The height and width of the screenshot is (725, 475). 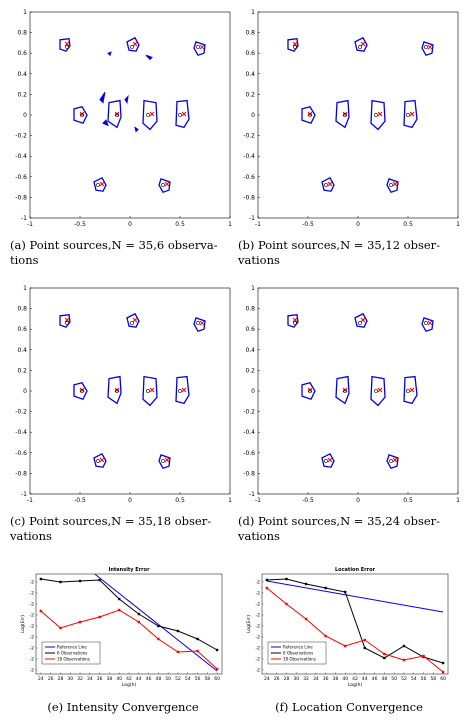 What do you see at coordinates (198, 679) in the screenshot?
I see `x-tick-label: 56` at bounding box center [198, 679].